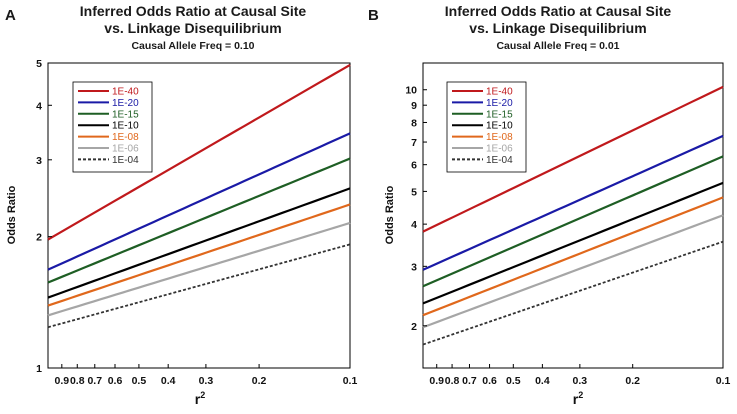 Image resolution: width=737 pixels, height=414 pixels. Describe the element at coordinates (411, 91) in the screenshot. I see `panel-b-y-tick-label: 10` at that location.